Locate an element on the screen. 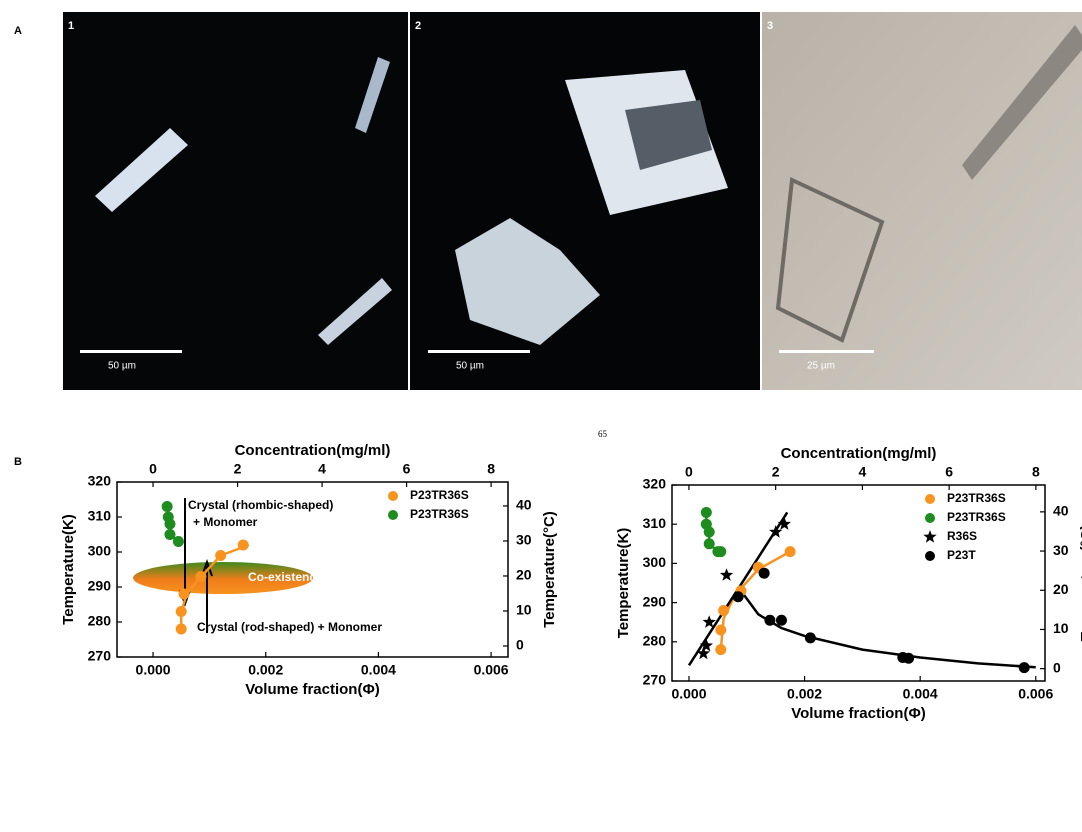 The height and width of the screenshot is (832, 1082). fit-line is located at coordinates (887, 629).